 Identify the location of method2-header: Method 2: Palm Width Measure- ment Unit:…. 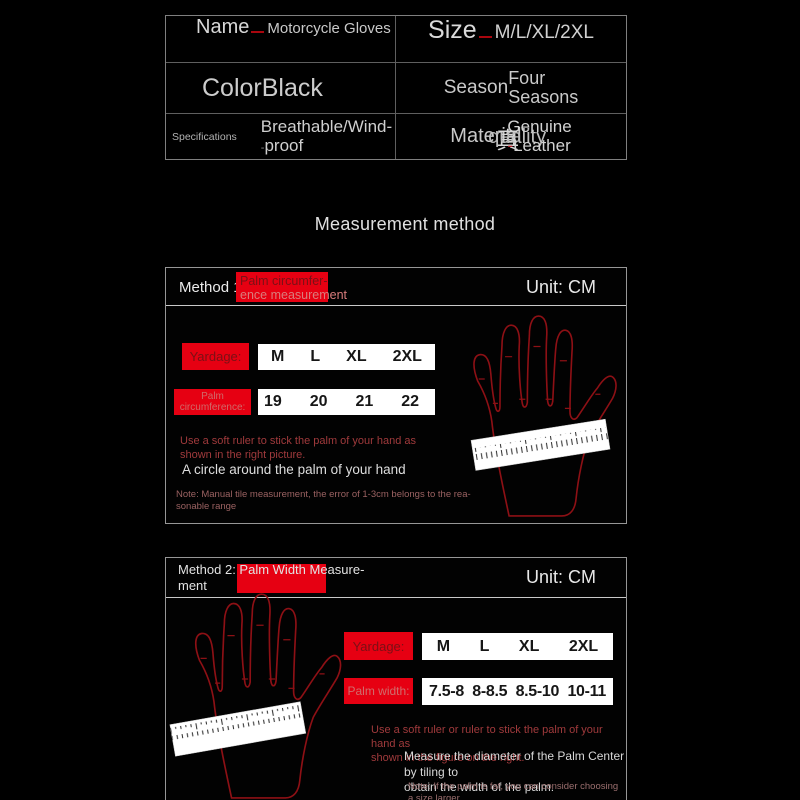
(396, 578).